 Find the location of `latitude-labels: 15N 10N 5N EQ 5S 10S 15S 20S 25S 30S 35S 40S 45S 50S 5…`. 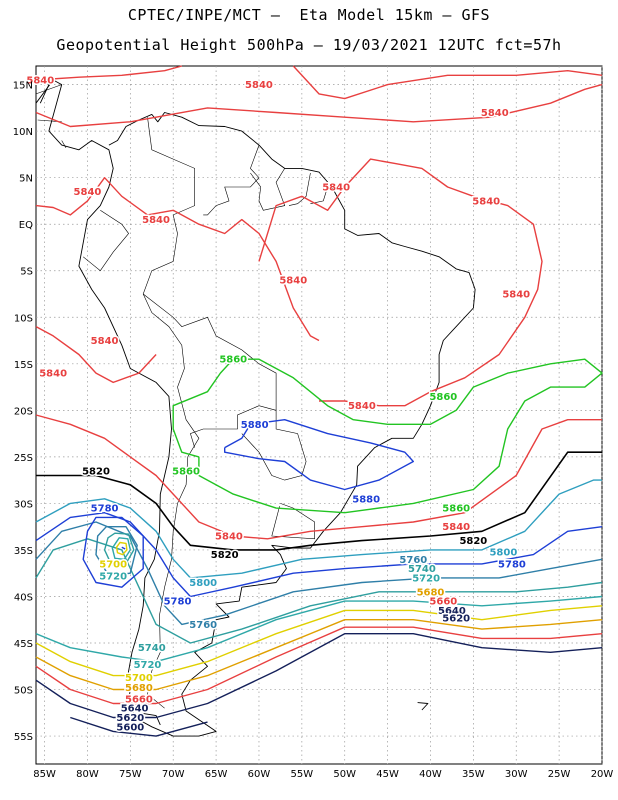

latitude-labels: 15N 10N 5N EQ 5S 10S 15S 20S 25S 30S 35S 40S 45S 50S 5… is located at coordinates (23, 412).